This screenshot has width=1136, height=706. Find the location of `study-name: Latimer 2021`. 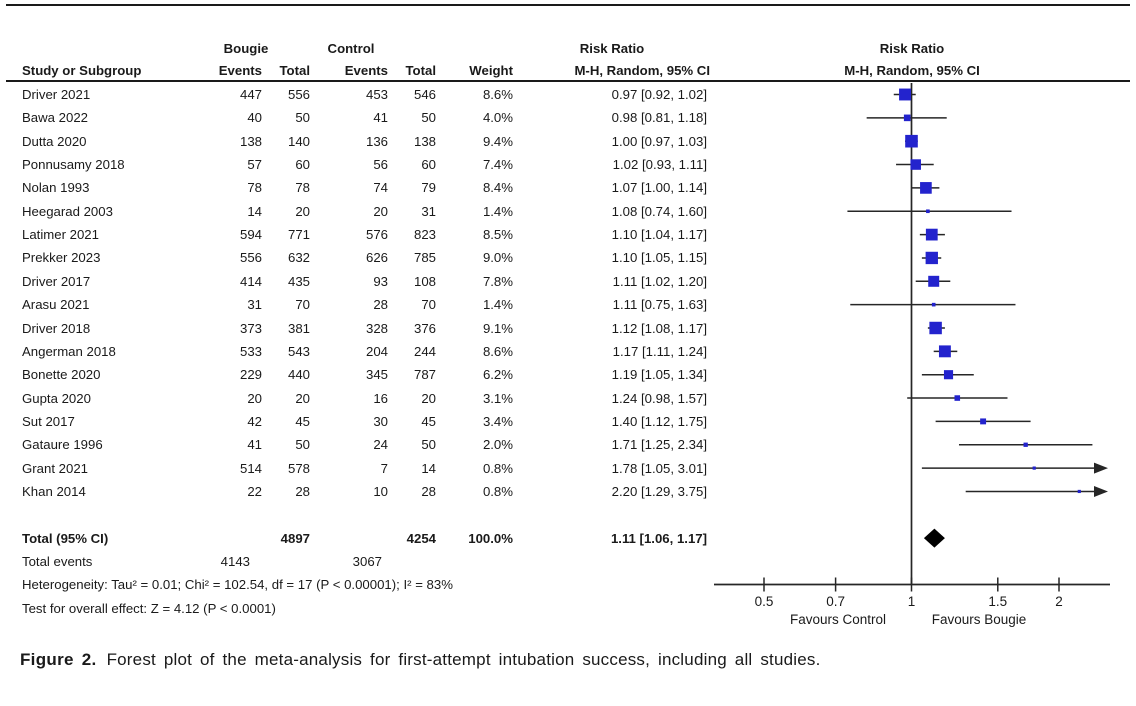

study-name: Latimer 2021 is located at coordinates (60, 235).